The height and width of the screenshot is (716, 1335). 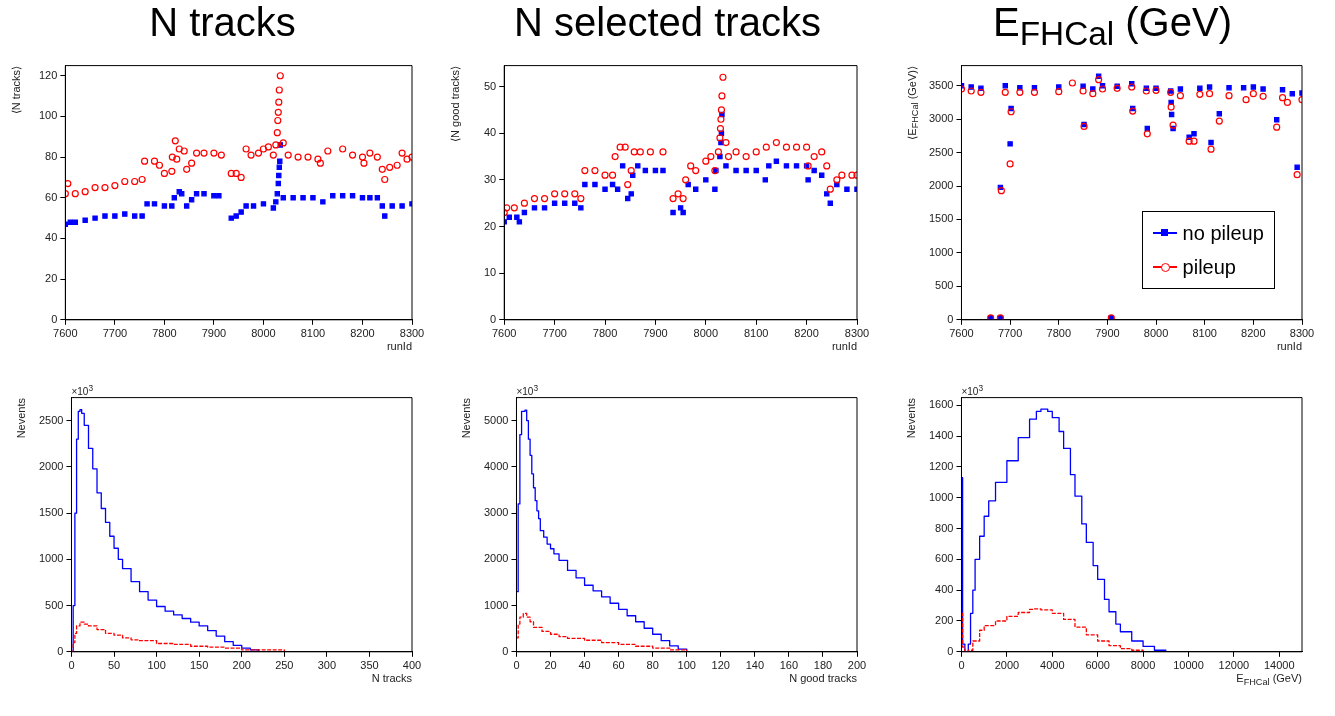 What do you see at coordinates (941, 496) in the screenshot?
I see `y-tick-label: 1000` at bounding box center [941, 496].